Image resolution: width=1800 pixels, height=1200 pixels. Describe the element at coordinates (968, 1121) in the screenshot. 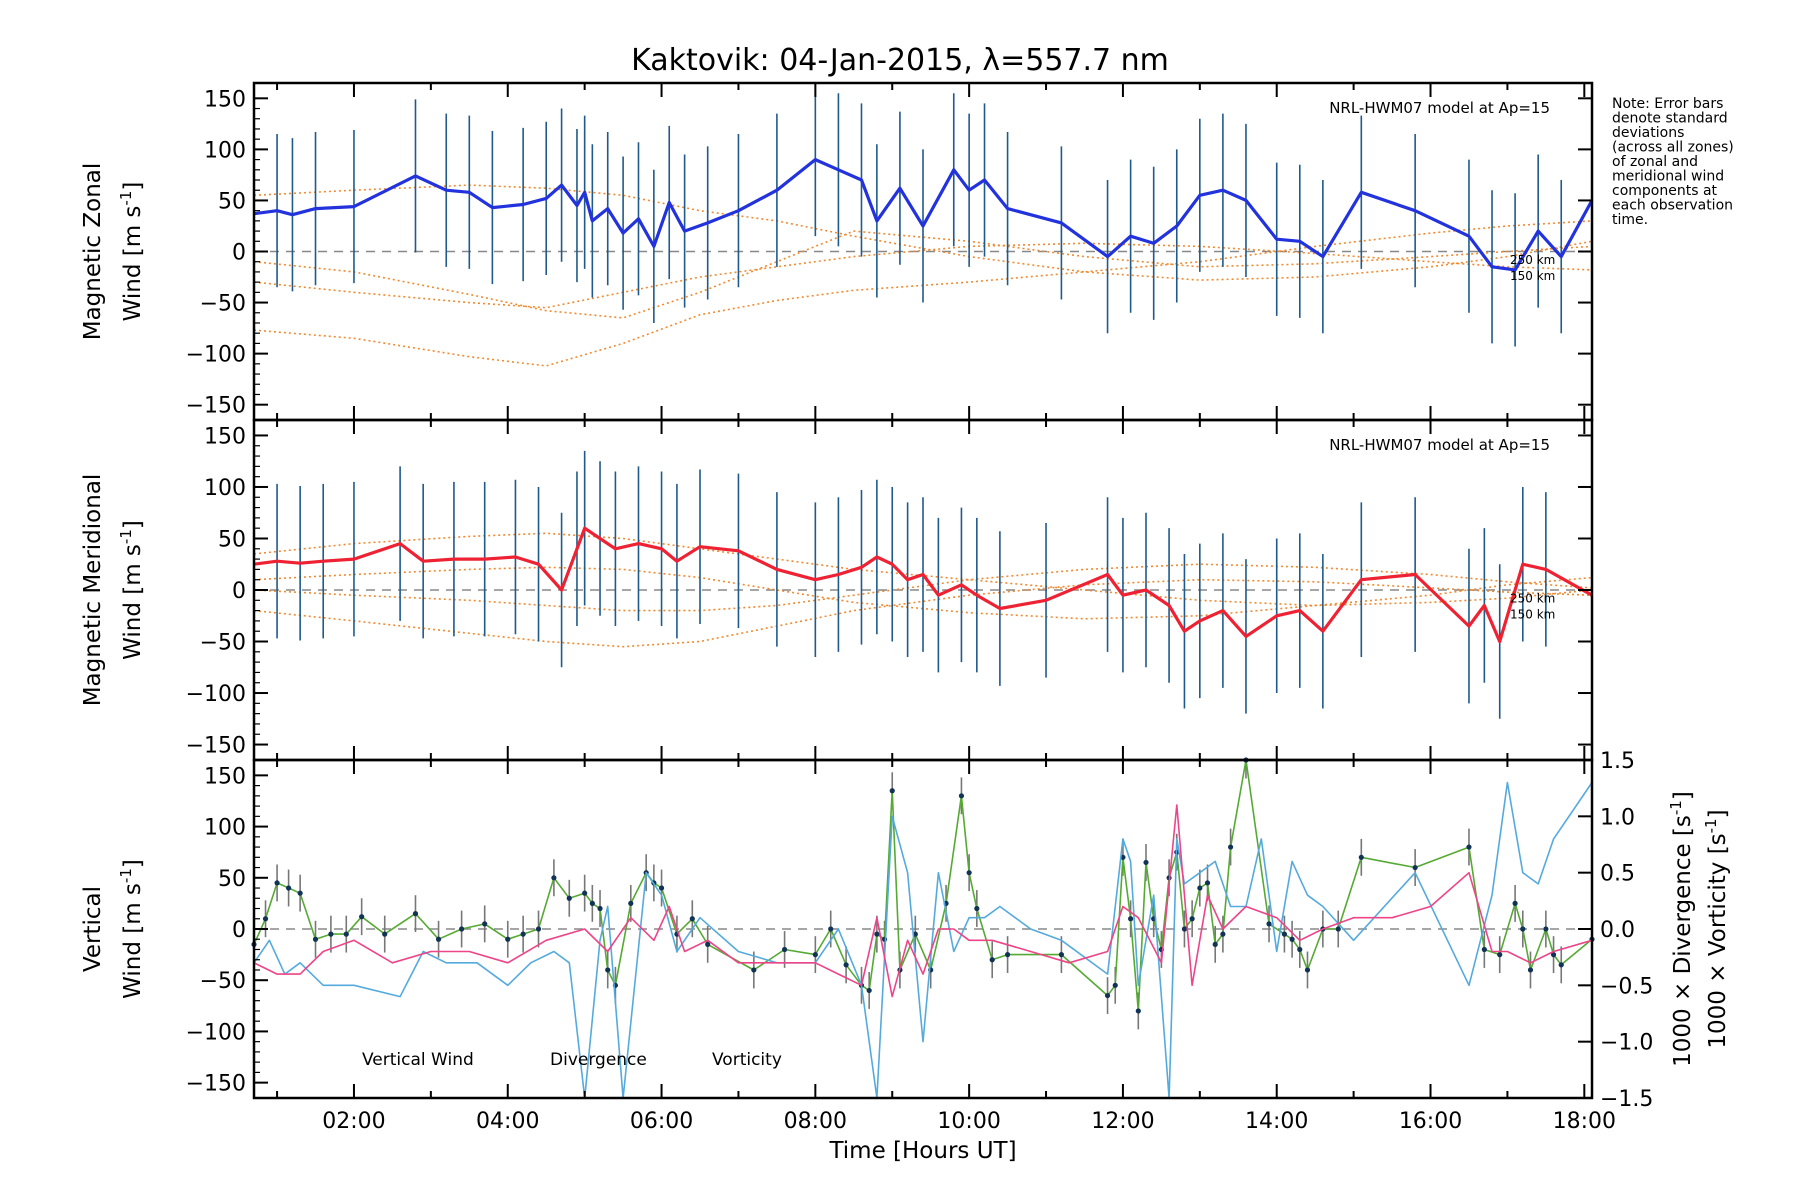

I see `x-tick-label: 10:00` at that location.